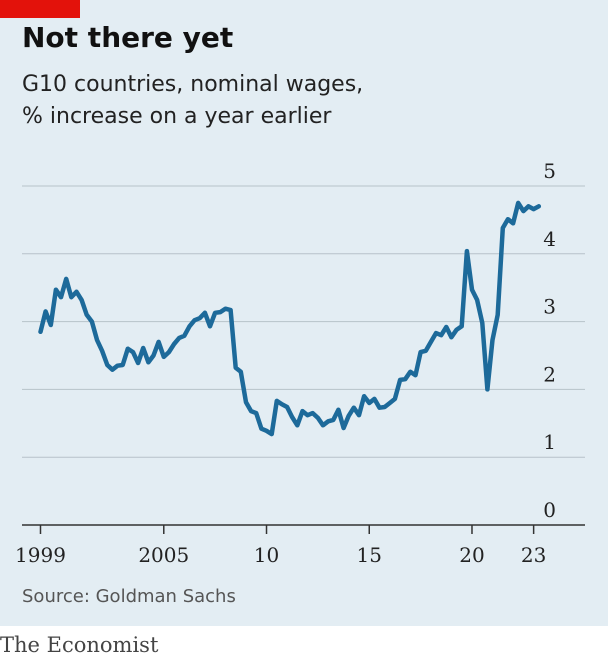  I want to click on brand: The Economist, so click(79, 645).